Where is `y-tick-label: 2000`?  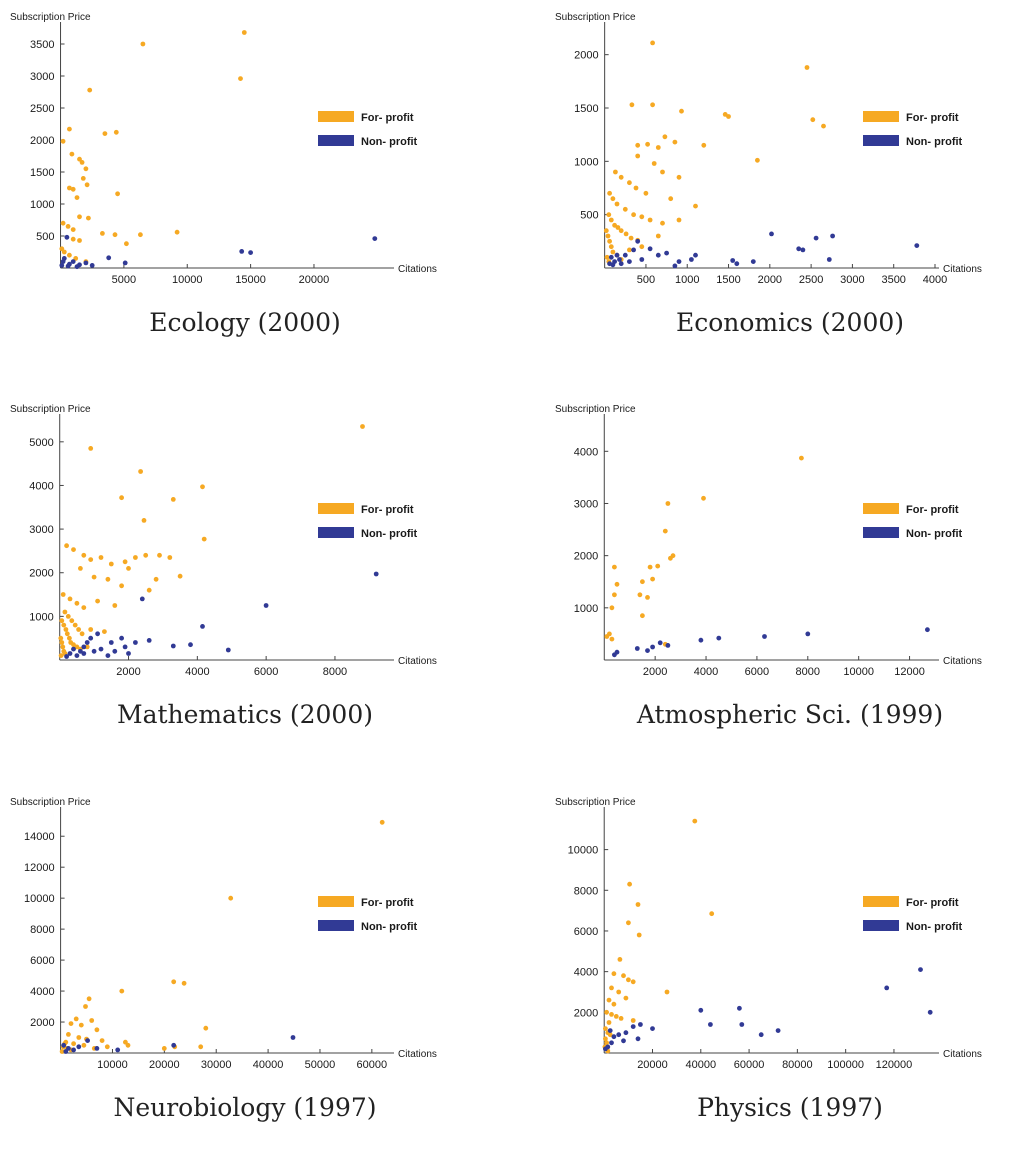 y-tick-label: 2000 is located at coordinates (586, 56).